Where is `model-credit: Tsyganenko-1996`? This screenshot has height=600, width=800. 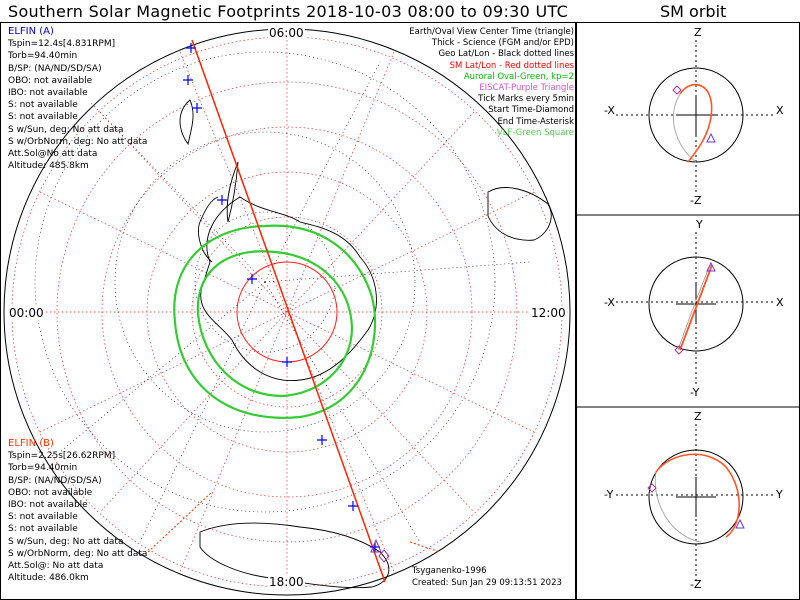 model-credit: Tsyganenko-1996 is located at coordinates (449, 571).